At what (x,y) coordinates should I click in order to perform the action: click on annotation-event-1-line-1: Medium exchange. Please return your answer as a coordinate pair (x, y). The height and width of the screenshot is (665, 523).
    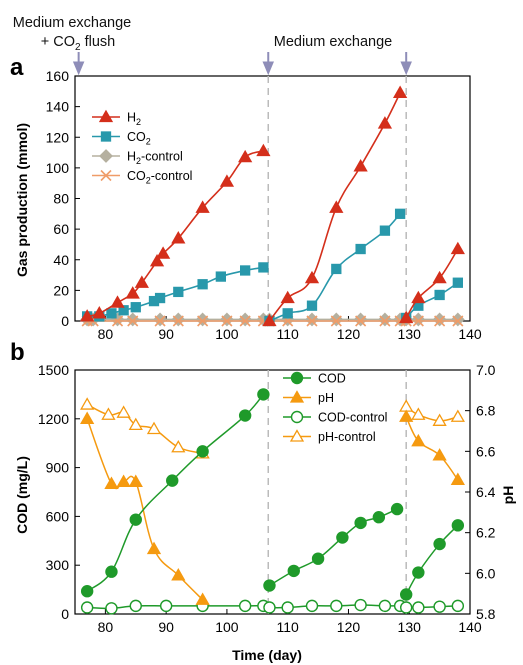
    Looking at the image, I should click on (72, 23).